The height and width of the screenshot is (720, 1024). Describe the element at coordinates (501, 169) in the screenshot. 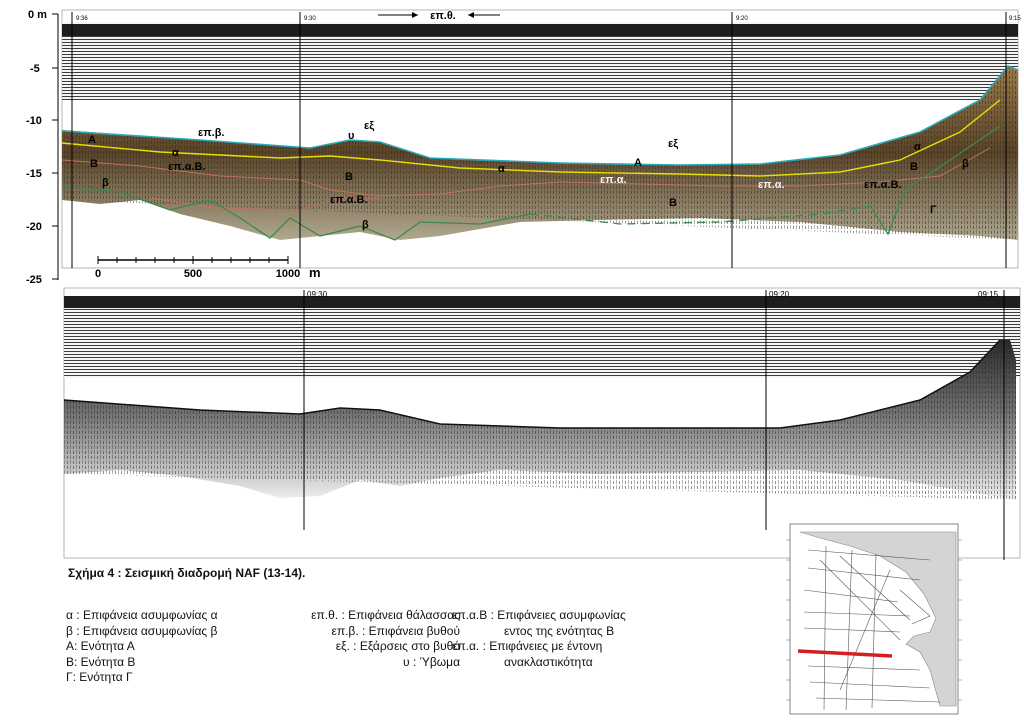

I see `label-alpha-center: α` at that location.